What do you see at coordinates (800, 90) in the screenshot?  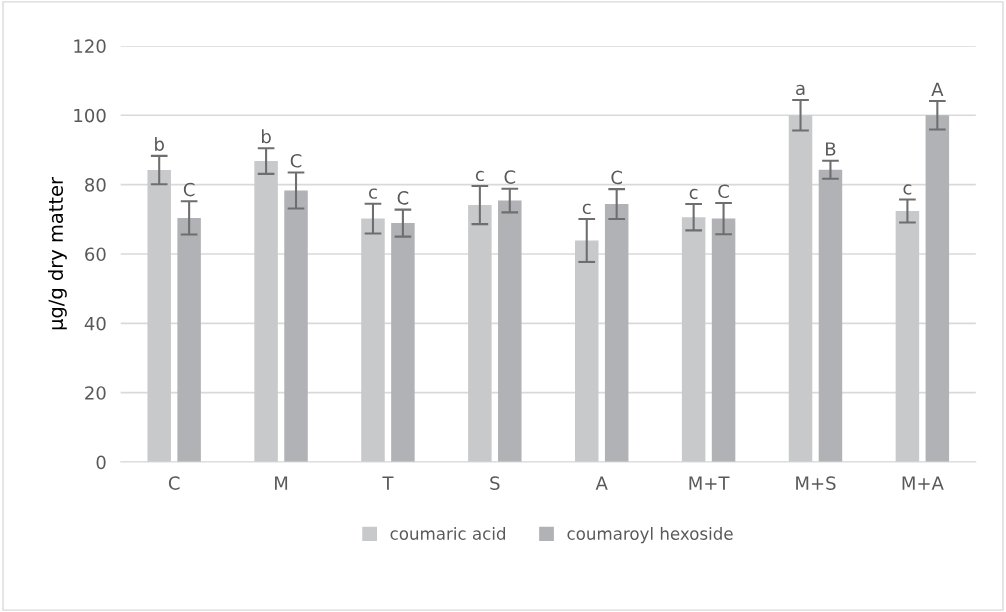 I see `annotation: a` at bounding box center [800, 90].